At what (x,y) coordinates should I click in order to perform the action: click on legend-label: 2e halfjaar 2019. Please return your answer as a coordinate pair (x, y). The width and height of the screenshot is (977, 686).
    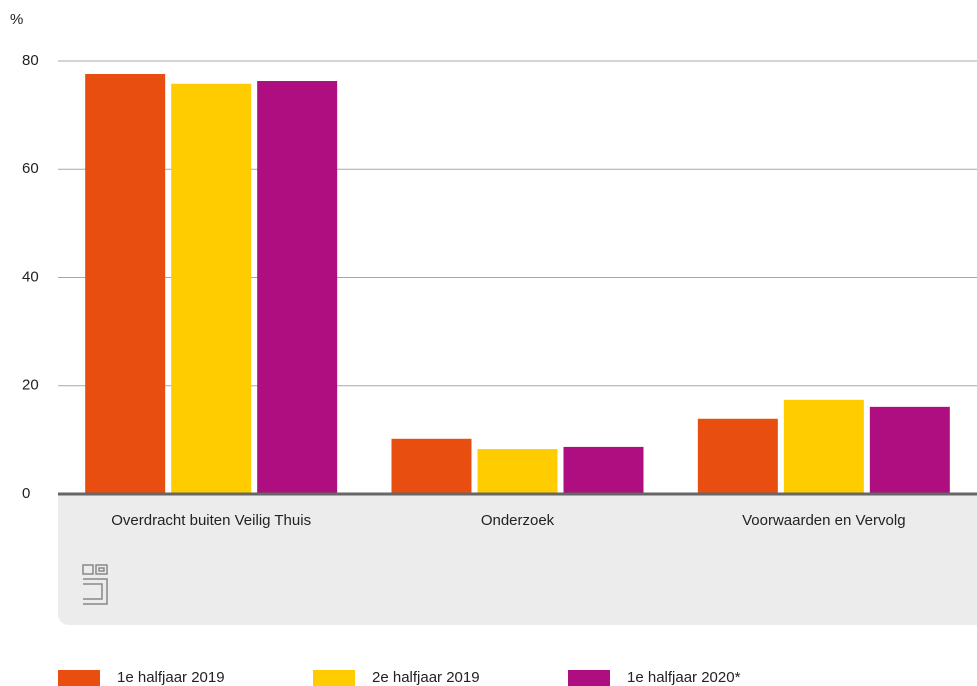
    Looking at the image, I should click on (426, 677).